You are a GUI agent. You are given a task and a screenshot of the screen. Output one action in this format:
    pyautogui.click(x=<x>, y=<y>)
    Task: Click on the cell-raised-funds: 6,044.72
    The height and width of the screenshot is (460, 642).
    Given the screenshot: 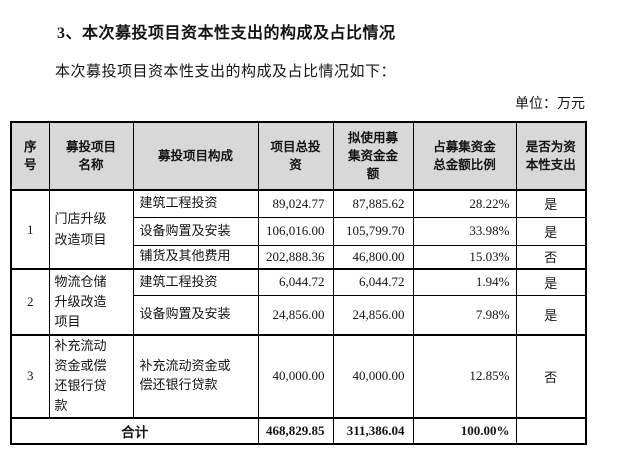 What is the action you would take?
    pyautogui.click(x=373, y=282)
    